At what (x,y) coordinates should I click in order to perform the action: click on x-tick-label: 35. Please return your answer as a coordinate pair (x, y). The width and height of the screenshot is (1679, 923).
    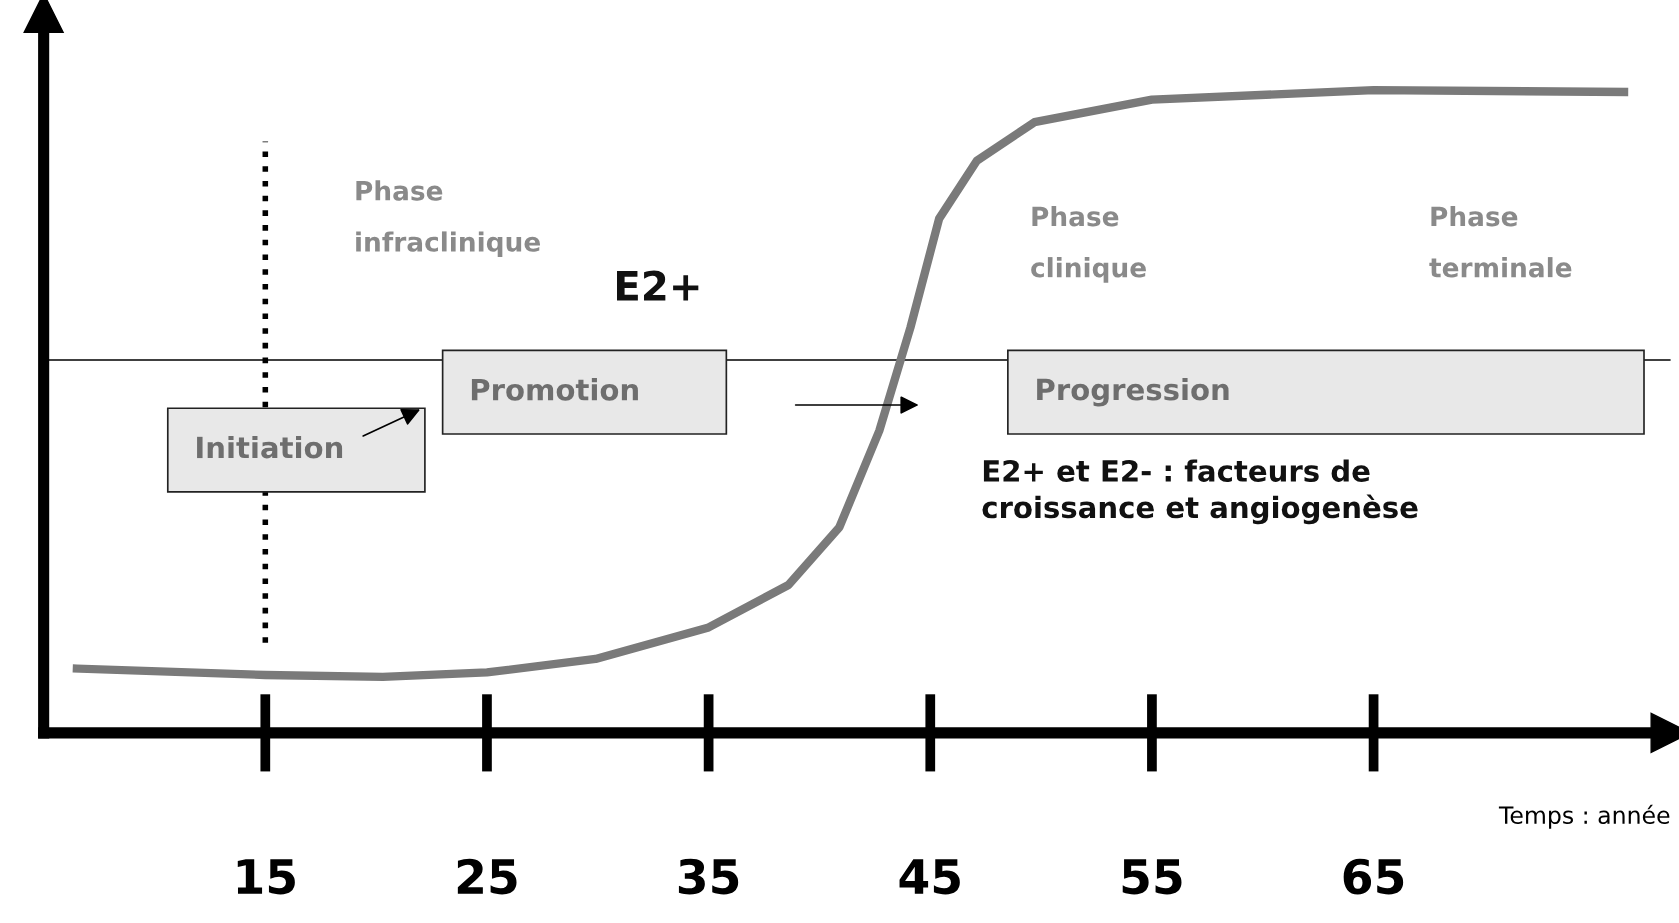
    Looking at the image, I should click on (708, 876).